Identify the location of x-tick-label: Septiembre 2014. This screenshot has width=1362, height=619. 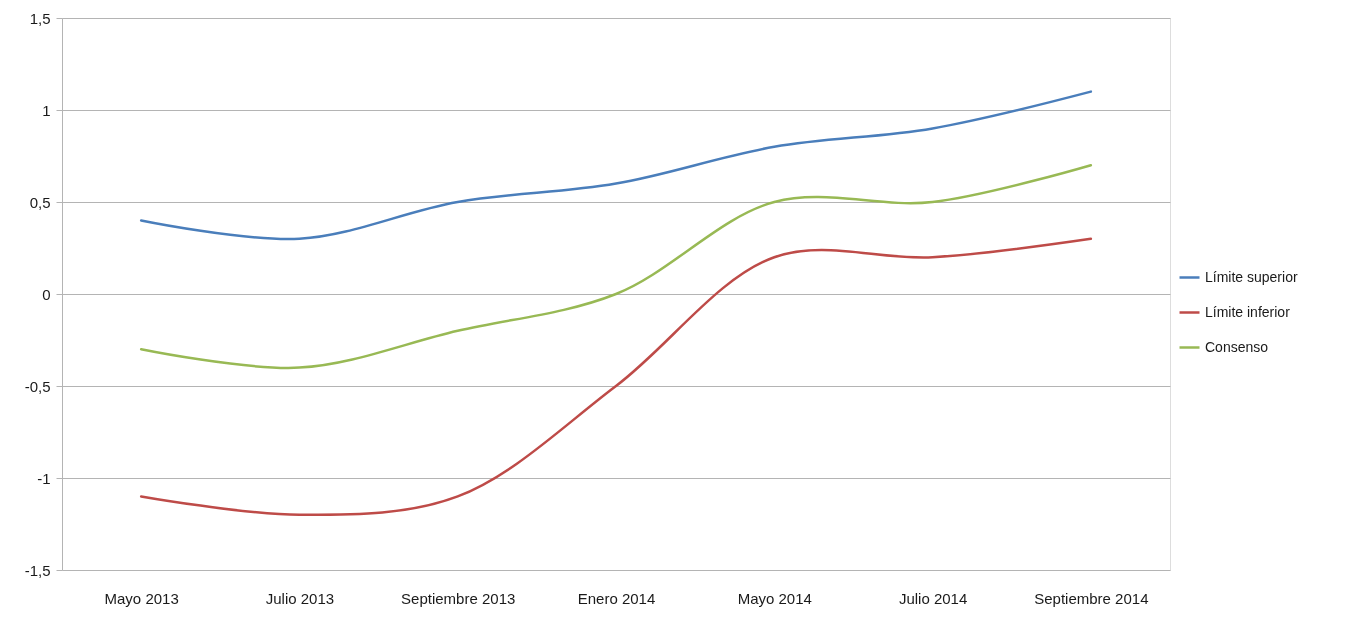
(1091, 598).